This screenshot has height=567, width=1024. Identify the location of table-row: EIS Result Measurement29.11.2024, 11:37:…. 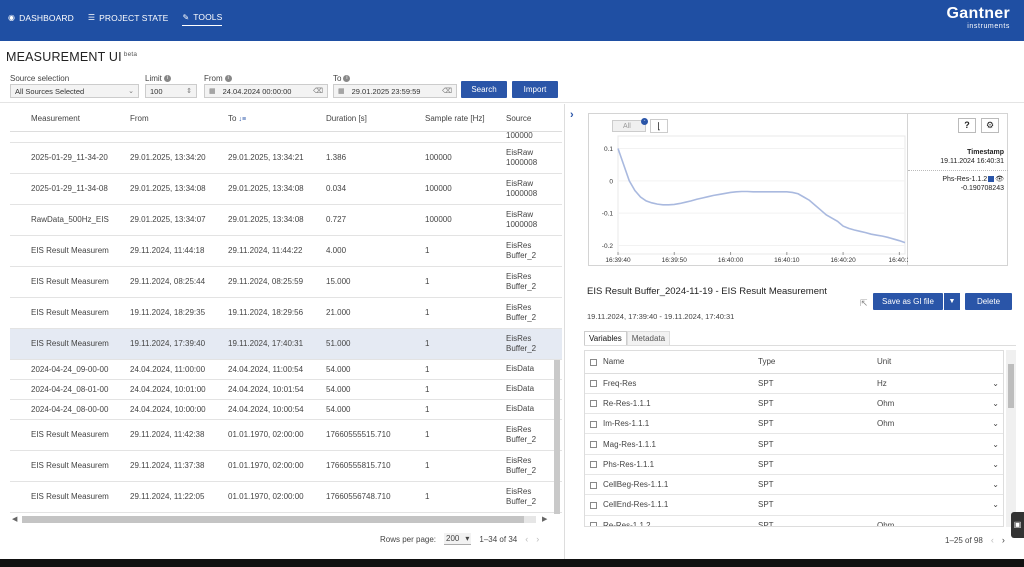
(286, 466).